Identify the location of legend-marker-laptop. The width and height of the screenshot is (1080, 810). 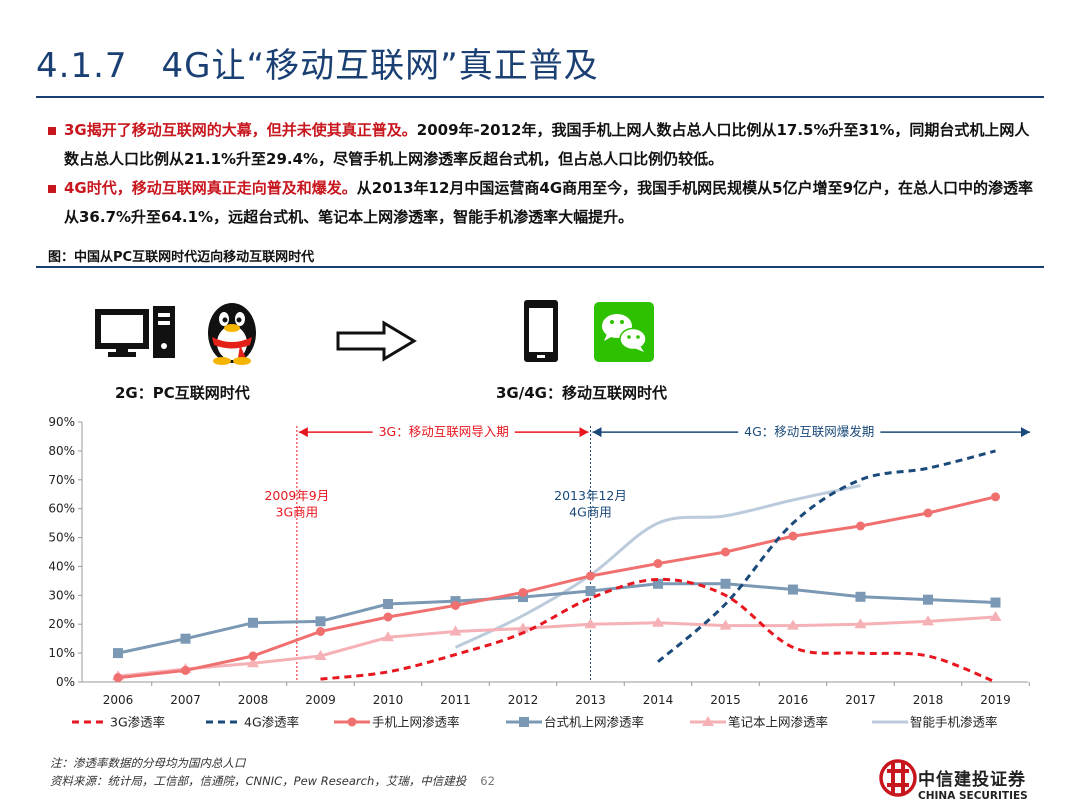
(708, 721).